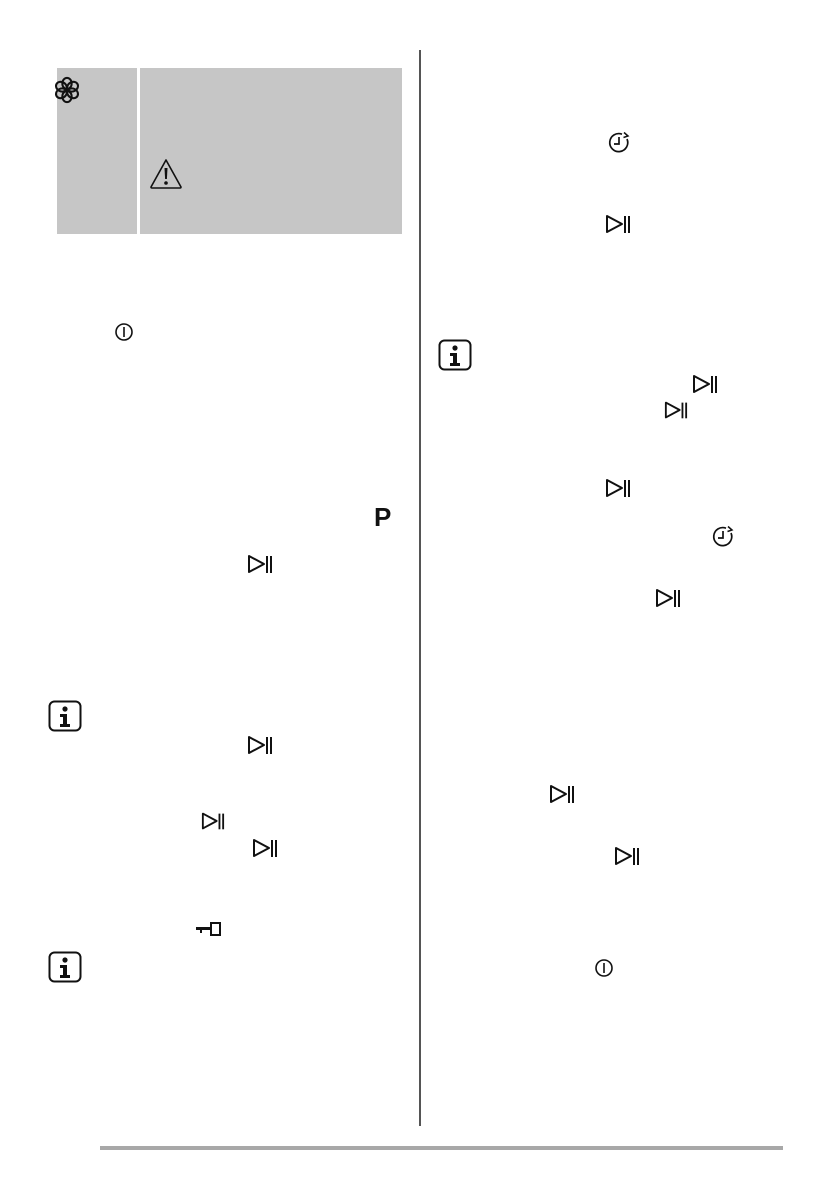  What do you see at coordinates (383, 517) in the screenshot?
I see `program-symbol: P` at bounding box center [383, 517].